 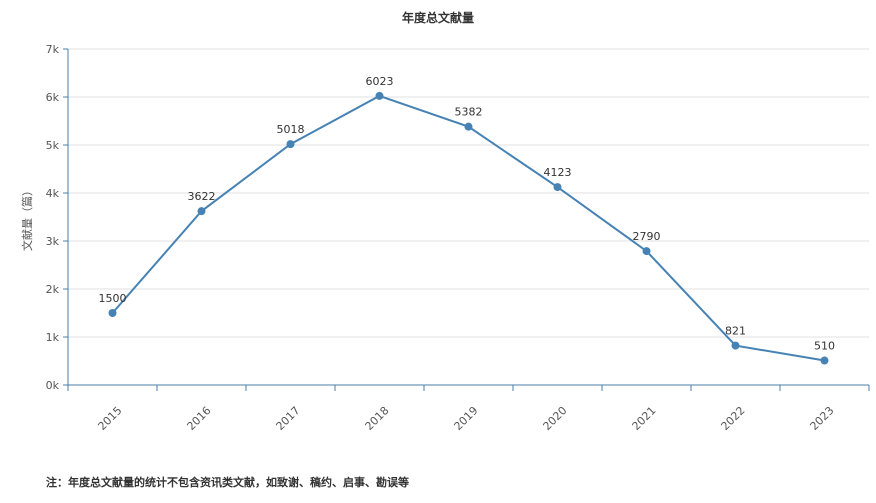 I want to click on data-label: 5382, so click(x=469, y=112).